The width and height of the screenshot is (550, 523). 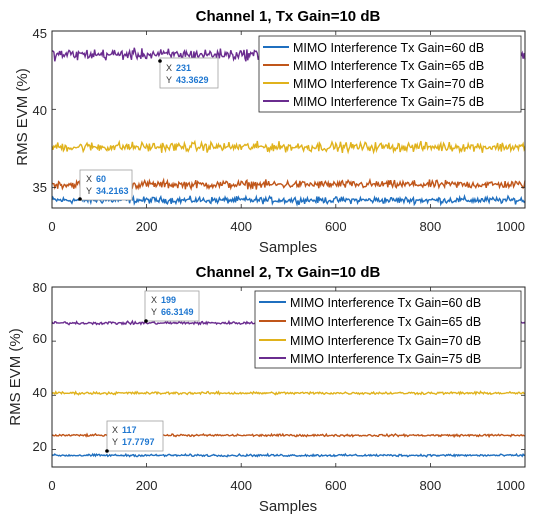 I want to click on datatip: X 117 Y 17.7797, so click(x=134, y=436).